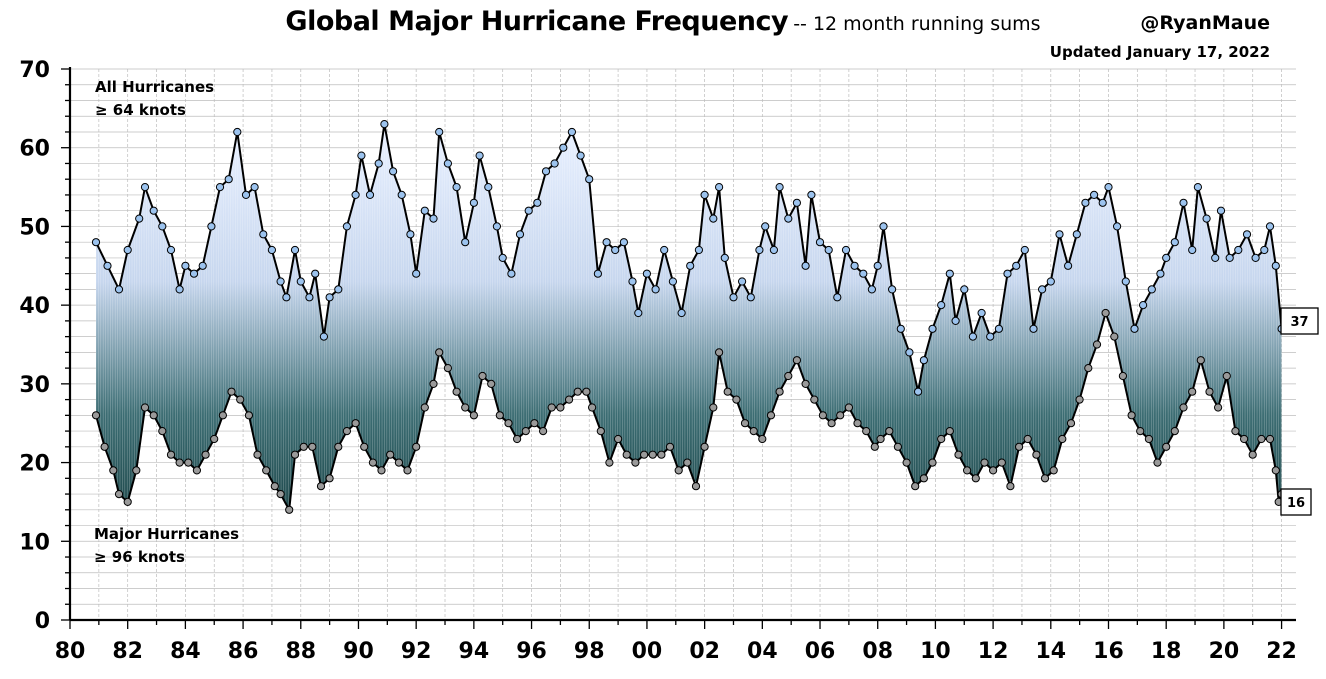 The width and height of the screenshot is (1326, 679). I want to click on x-tick-label: 84, so click(185, 651).